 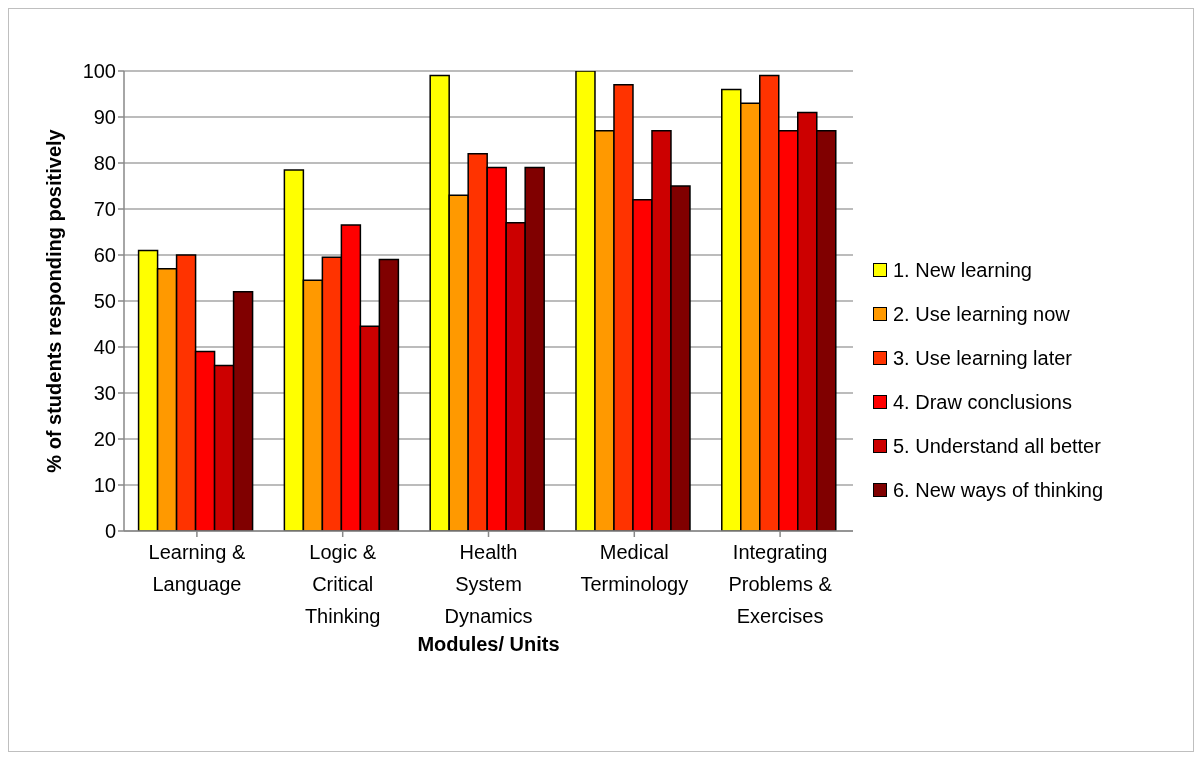 What do you see at coordinates (104, 301) in the screenshot?
I see `y-tick-label: 50` at bounding box center [104, 301].